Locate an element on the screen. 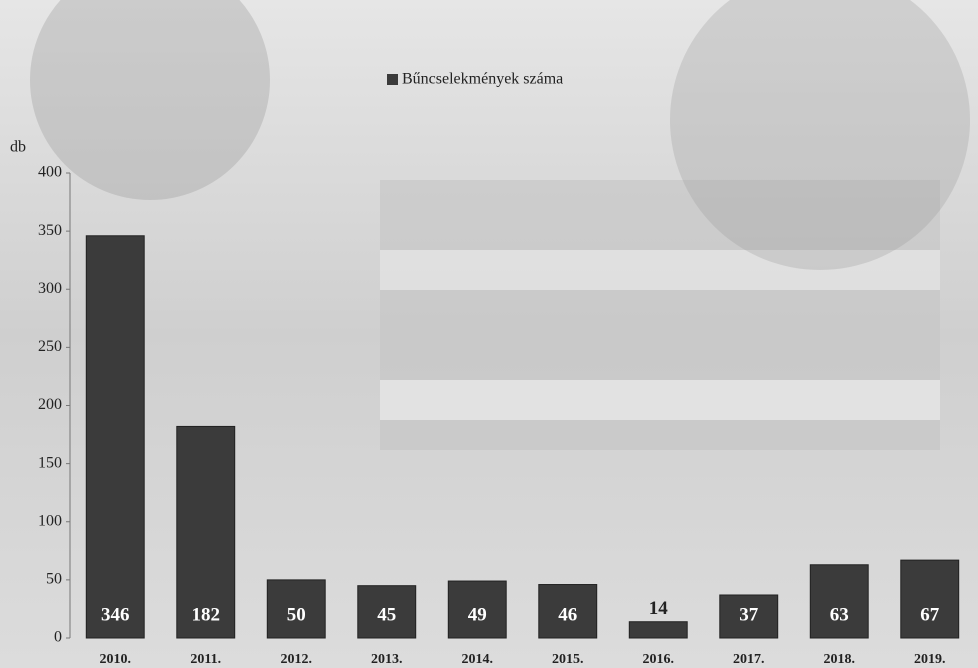 The height and width of the screenshot is (668, 978). value-label: 182 is located at coordinates (206, 614).